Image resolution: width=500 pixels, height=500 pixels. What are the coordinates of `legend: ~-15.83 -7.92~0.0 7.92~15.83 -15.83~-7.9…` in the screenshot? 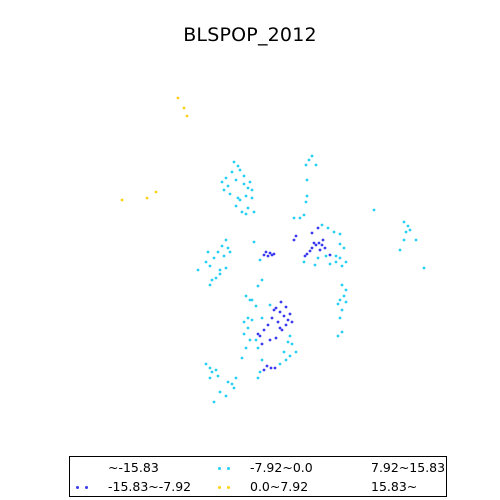 It's located at (258, 476).